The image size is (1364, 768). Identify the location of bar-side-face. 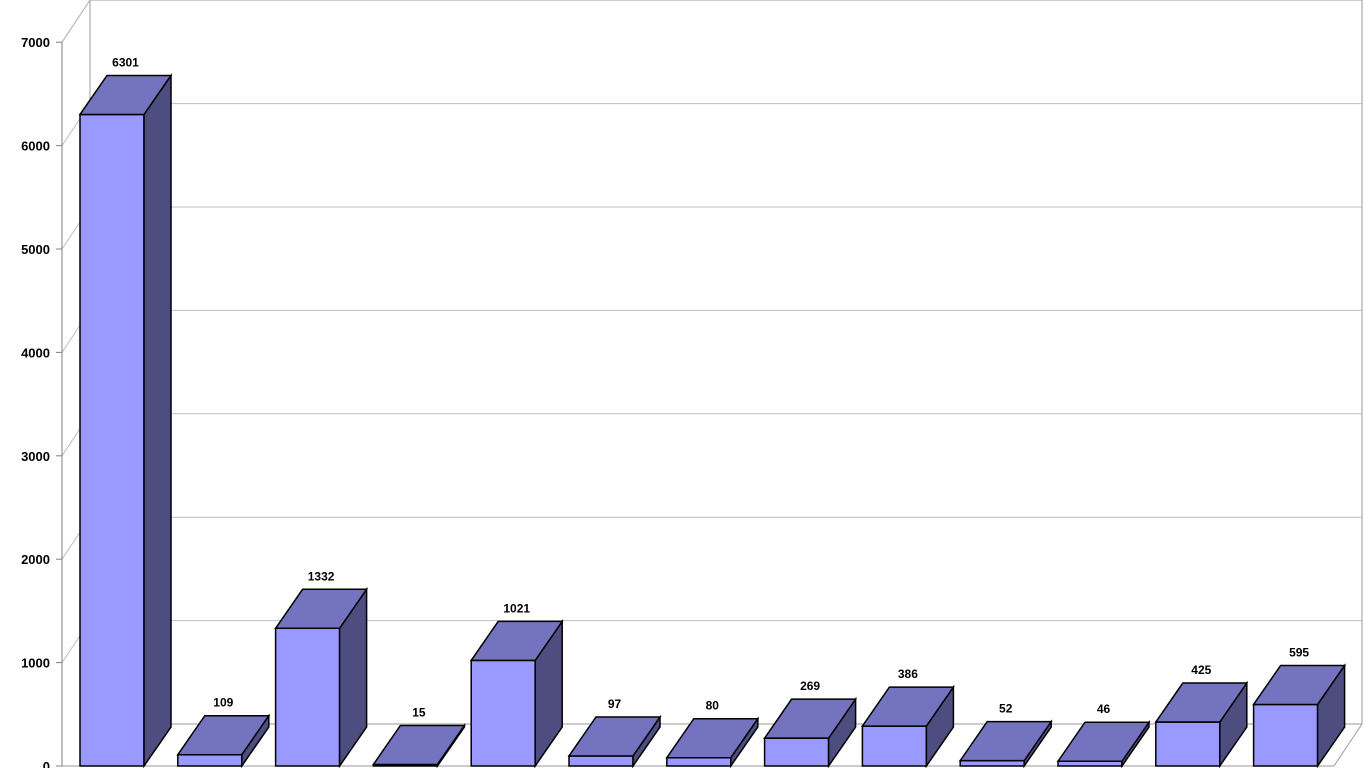
(157, 420).